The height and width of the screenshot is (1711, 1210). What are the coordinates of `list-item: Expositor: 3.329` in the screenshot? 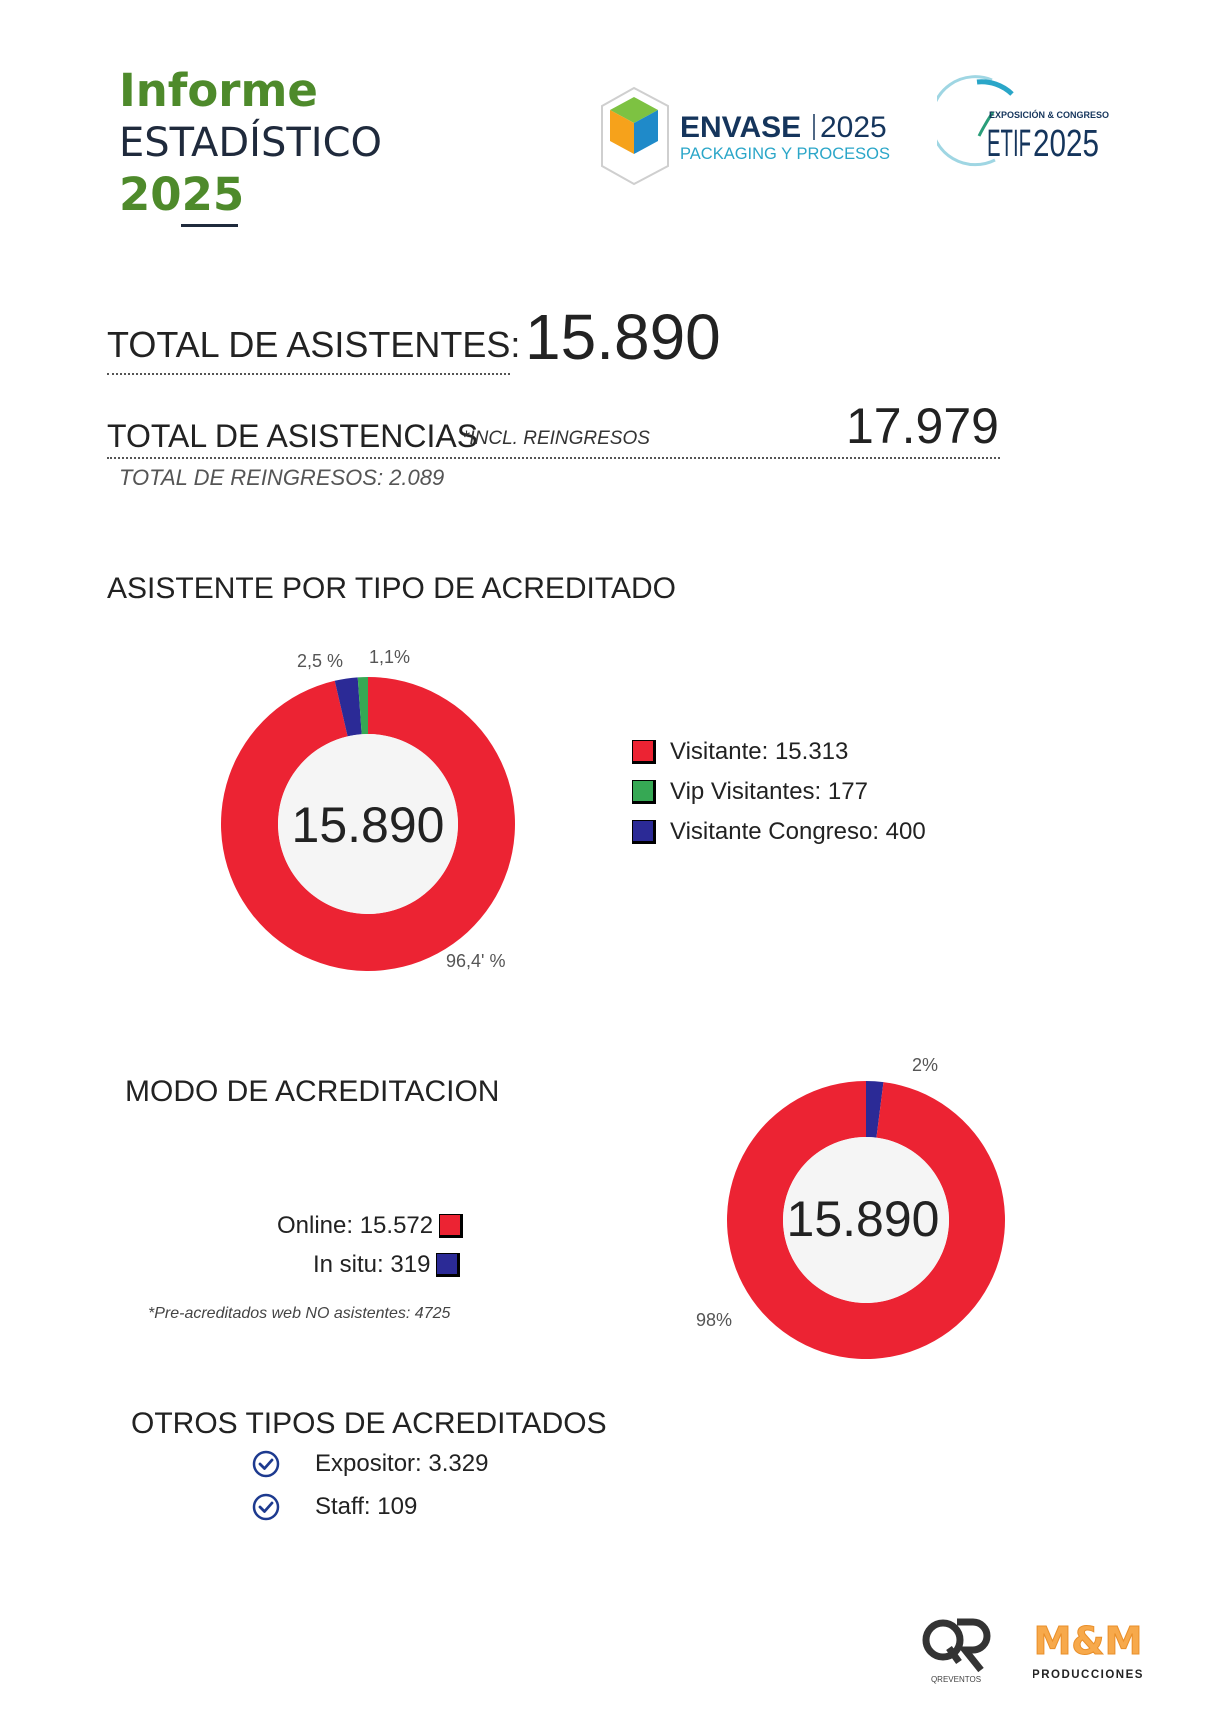 It's located at (369, 1464).